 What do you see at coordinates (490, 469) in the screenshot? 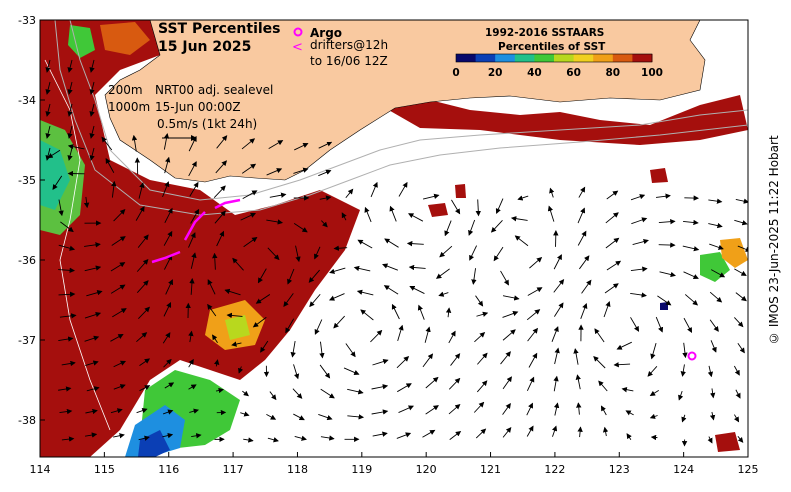
I see `lon-tick-label: 121` at bounding box center [490, 469].